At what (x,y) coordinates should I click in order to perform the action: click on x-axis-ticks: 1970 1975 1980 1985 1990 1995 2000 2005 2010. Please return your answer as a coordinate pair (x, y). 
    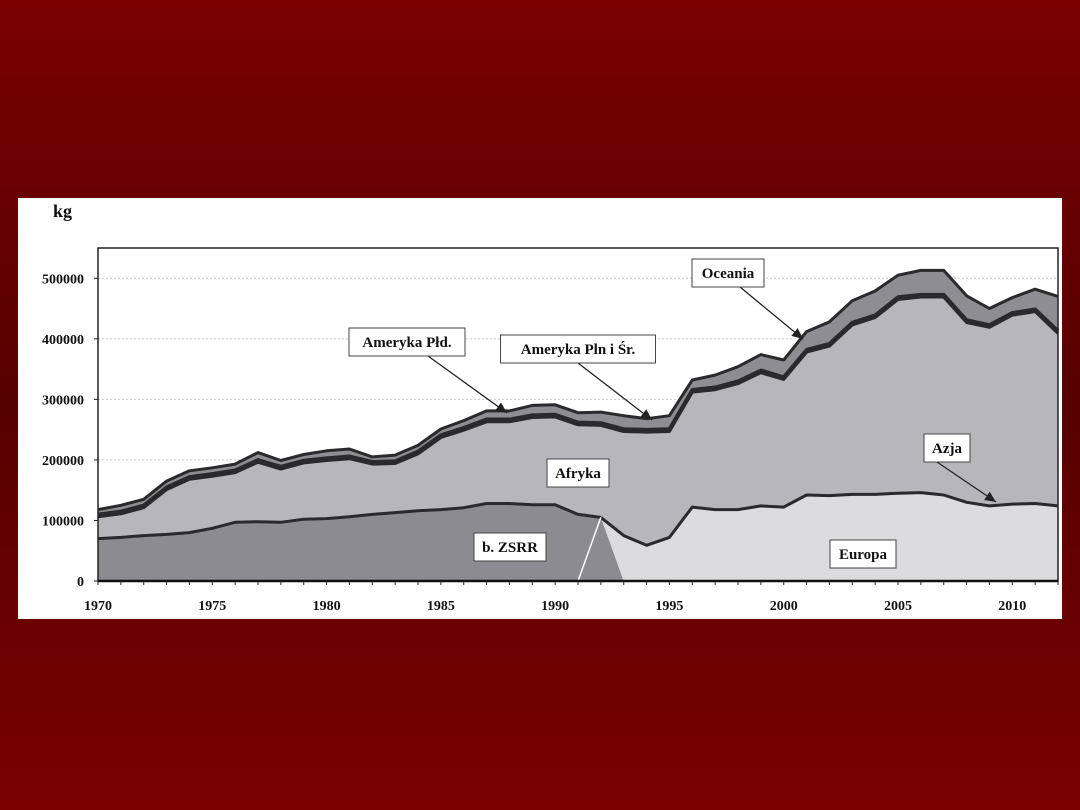
    Looking at the image, I should click on (571, 597).